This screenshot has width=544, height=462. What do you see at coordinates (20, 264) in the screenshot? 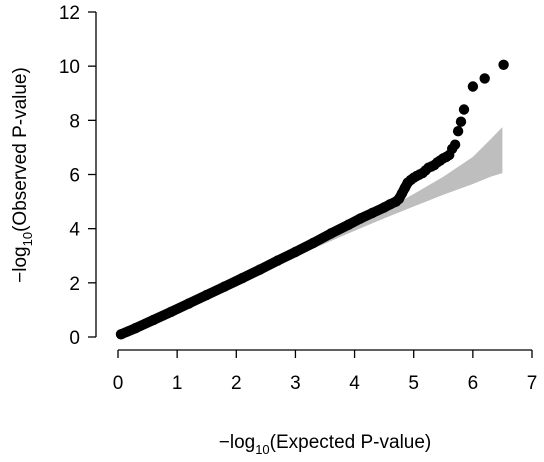
I see `y-axis-title-prefix: −log` at bounding box center [20, 264].